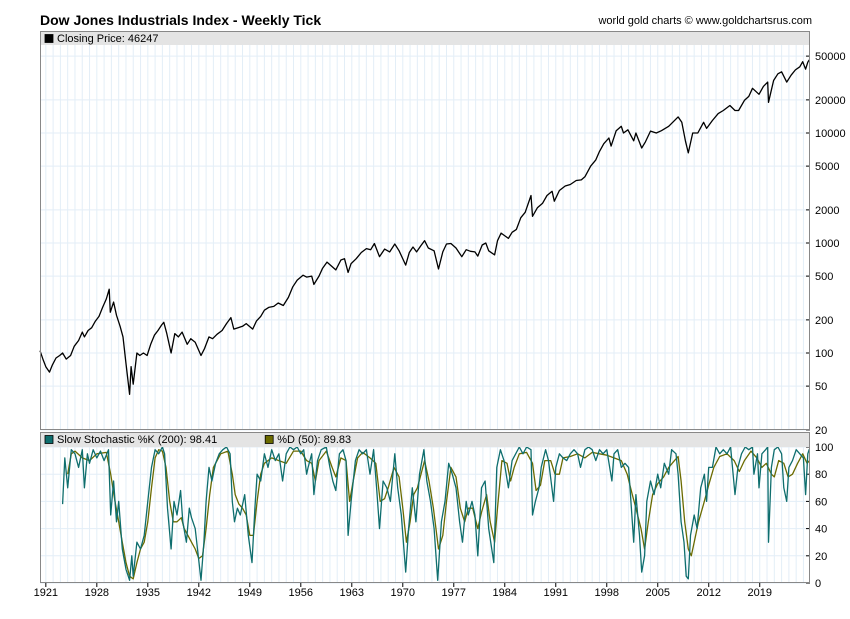 This screenshot has width=850, height=619. I want to click on y-tick-label: 200, so click(824, 321).